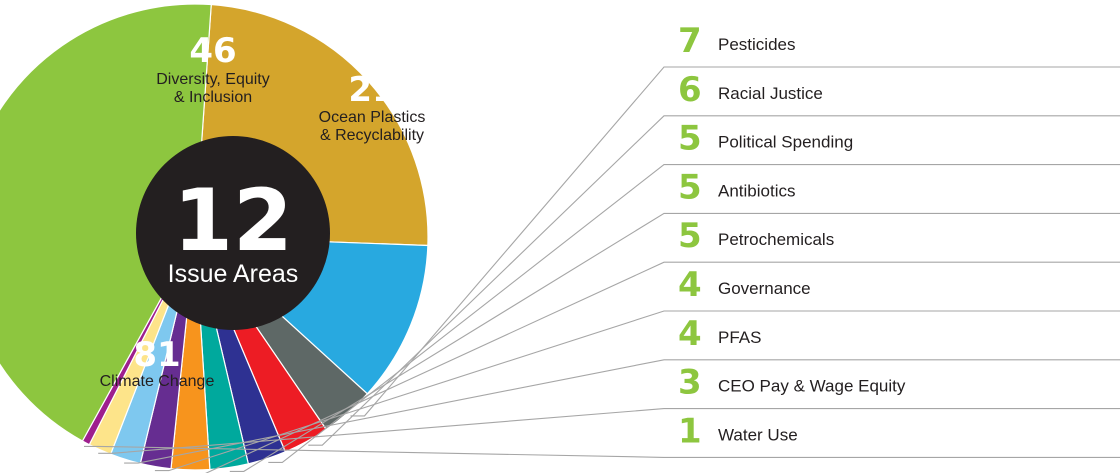 Image resolution: width=1120 pixels, height=473 pixels. What do you see at coordinates (690, 431) in the screenshot?
I see `legend-value: 1` at bounding box center [690, 431].